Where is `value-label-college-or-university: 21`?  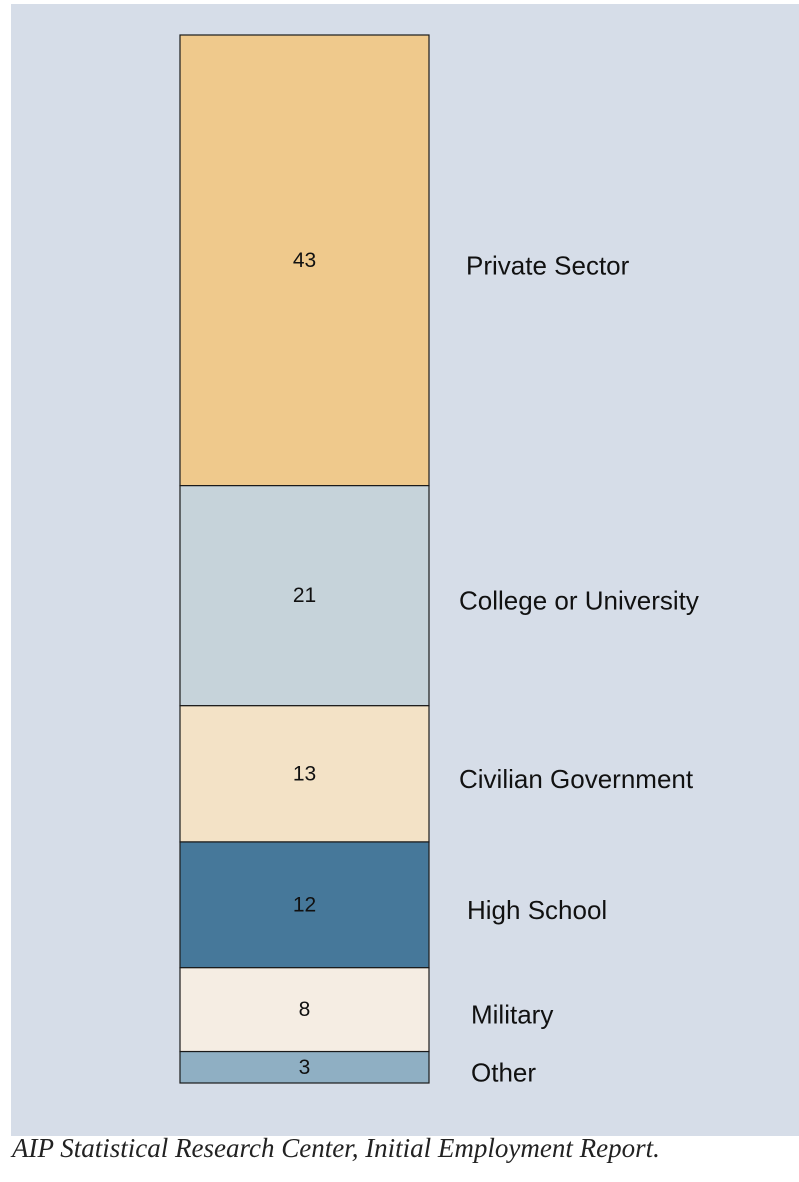
value-label-college-or-university: 21 is located at coordinates (304, 595).